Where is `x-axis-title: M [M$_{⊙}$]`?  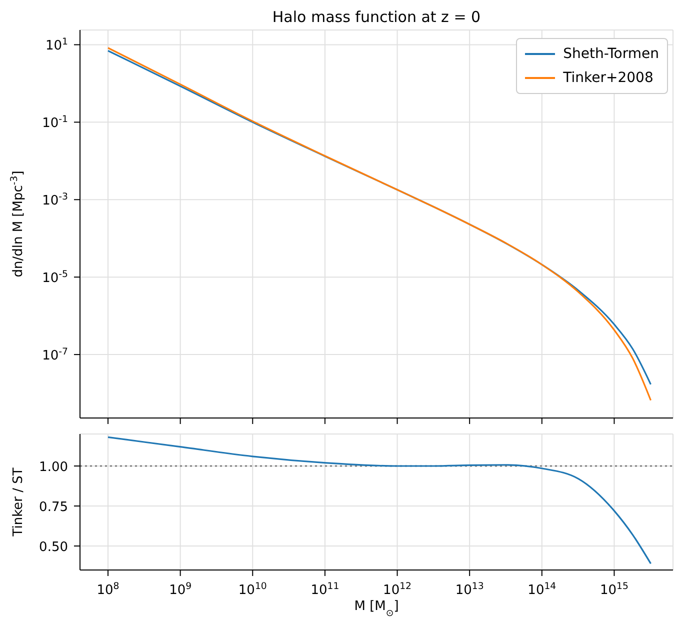 x-axis-title: M [M$_{⊙}$] is located at coordinates (376, 608).